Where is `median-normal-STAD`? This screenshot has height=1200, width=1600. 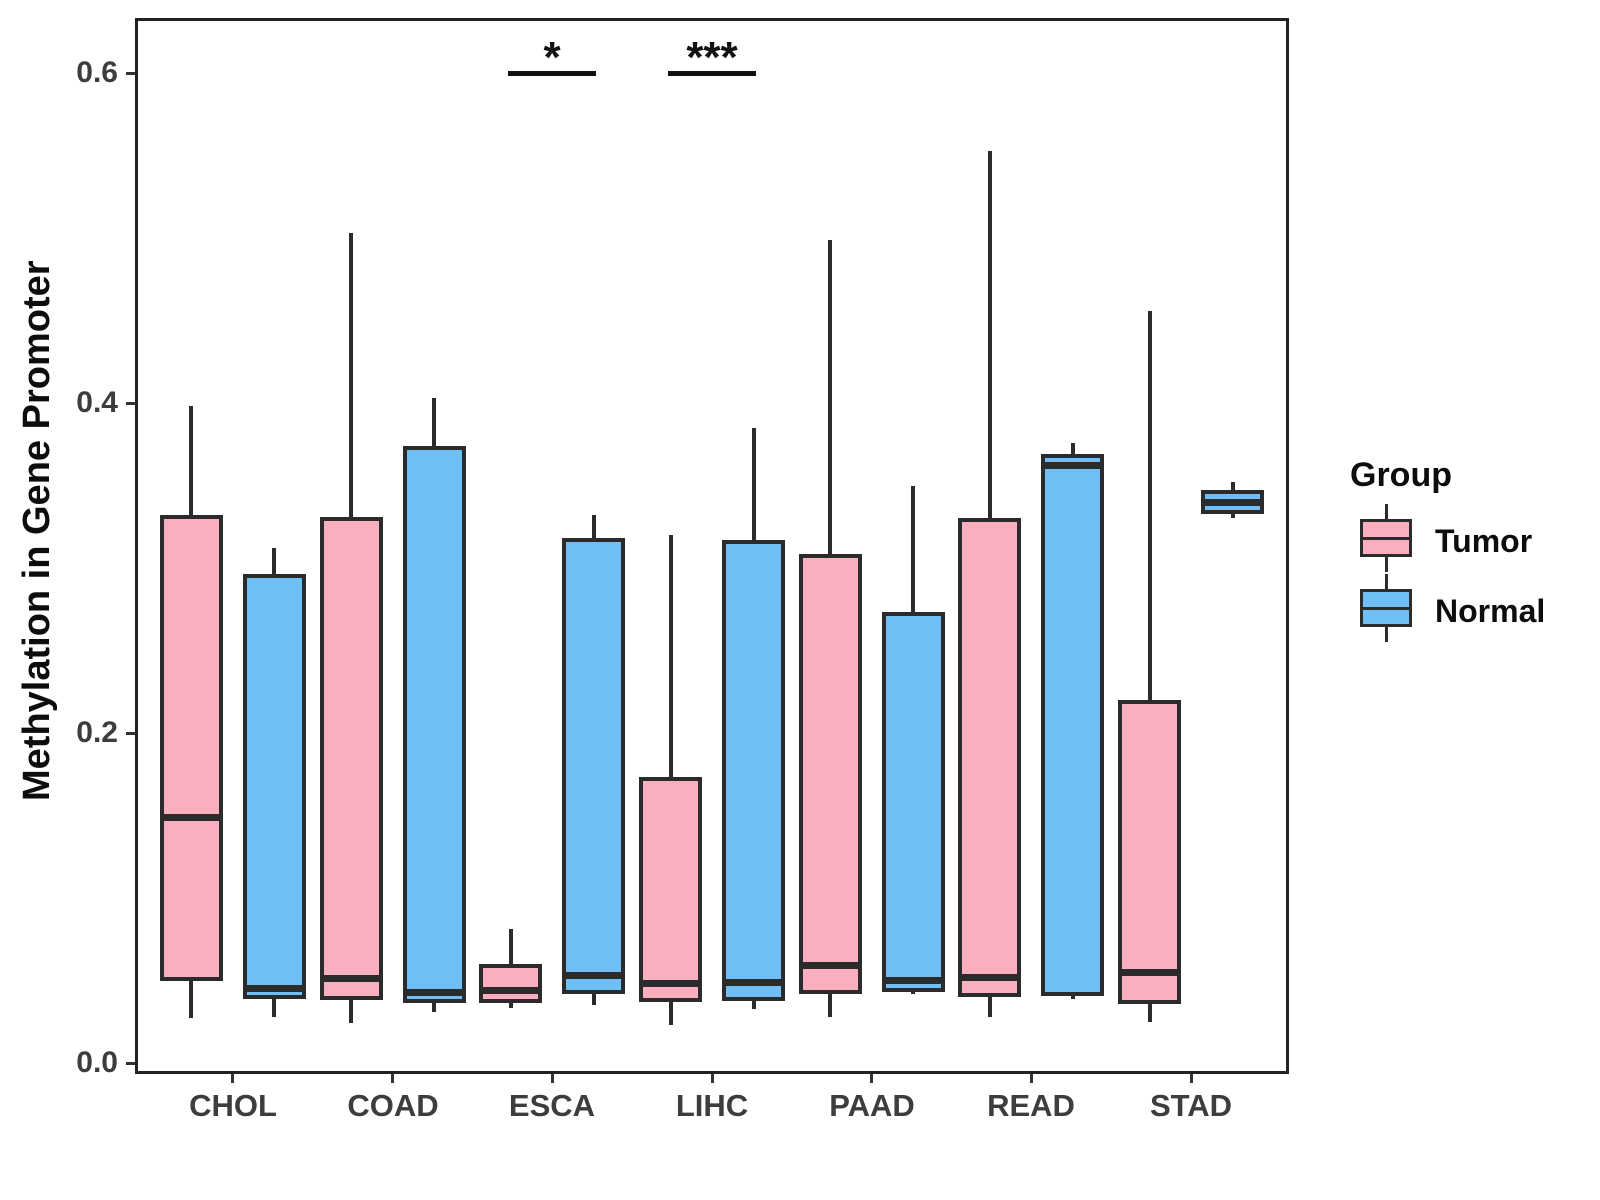 median-normal-STAD is located at coordinates (1232, 502).